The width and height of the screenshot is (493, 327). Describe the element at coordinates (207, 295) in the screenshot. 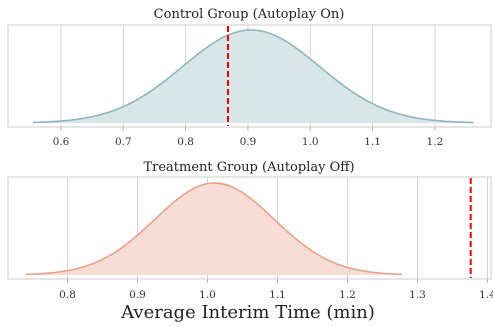

I see `treatment-tick-label: 1.0` at that location.